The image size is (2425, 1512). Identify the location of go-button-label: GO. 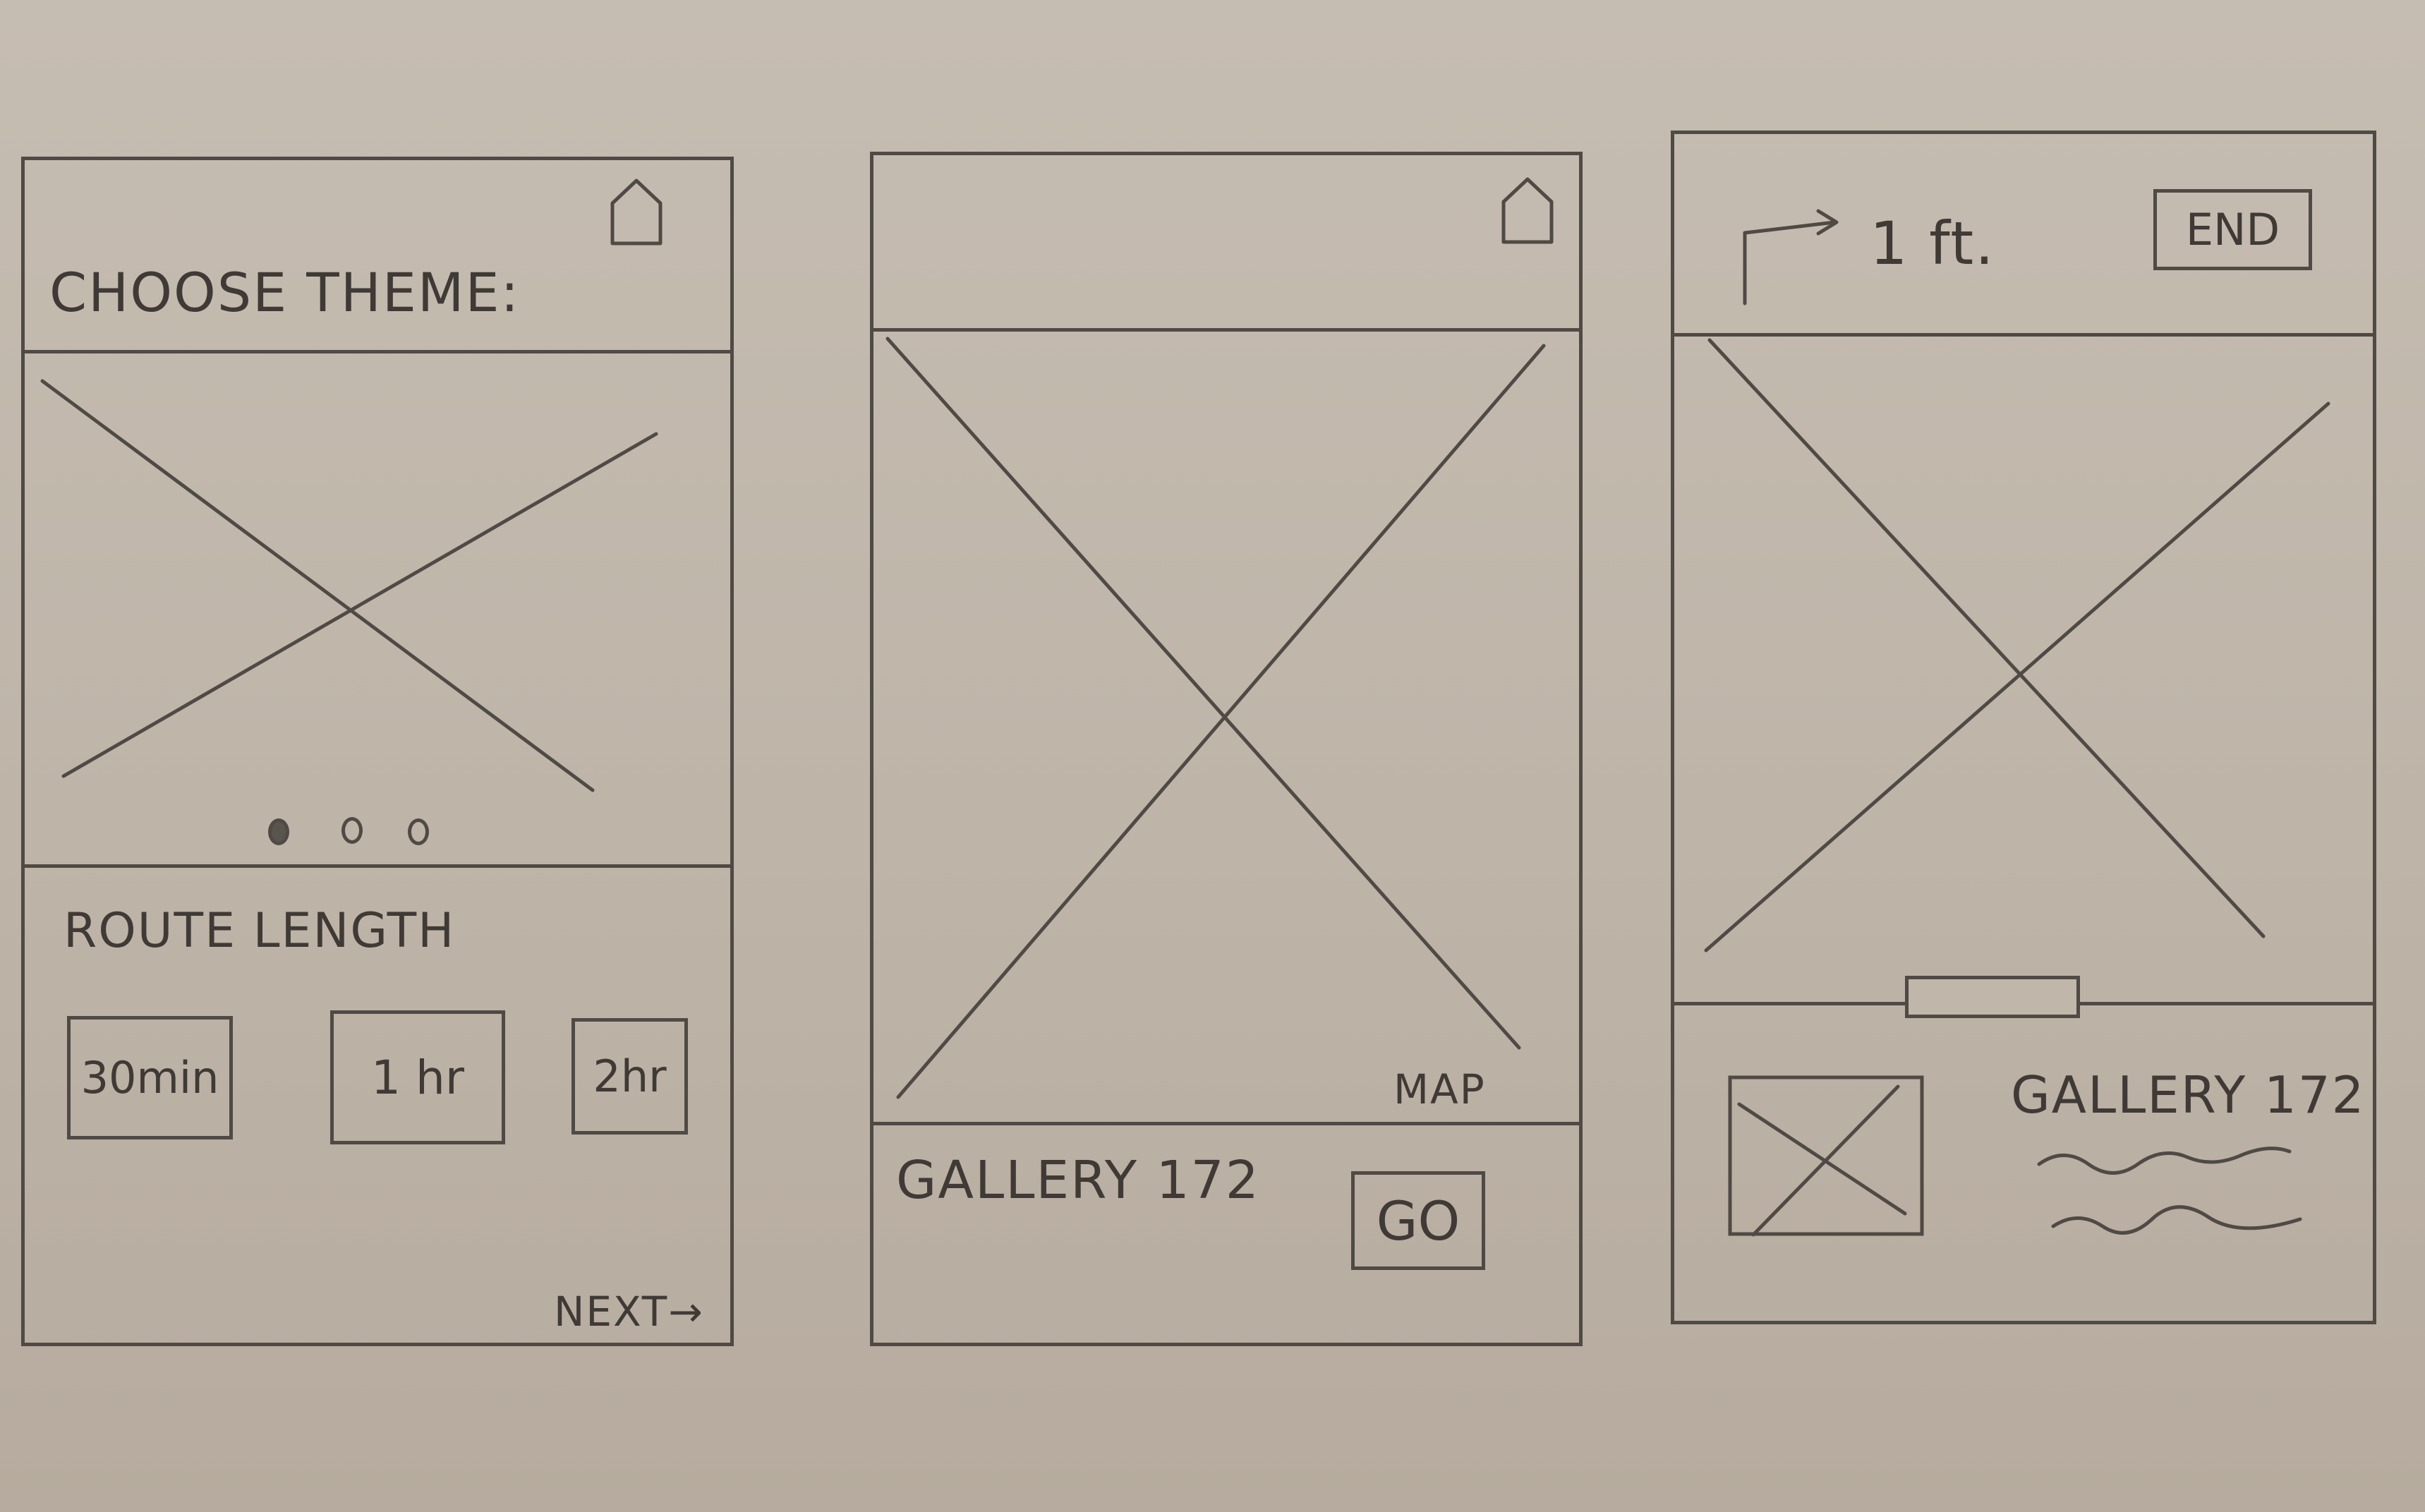
(1418, 1220).